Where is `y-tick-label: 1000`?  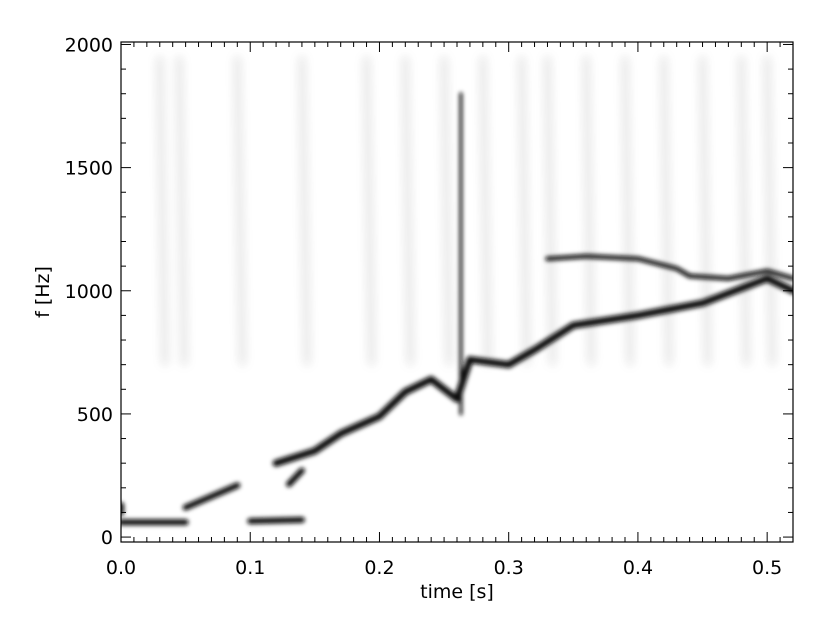 y-tick-label: 1000 is located at coordinates (89, 292).